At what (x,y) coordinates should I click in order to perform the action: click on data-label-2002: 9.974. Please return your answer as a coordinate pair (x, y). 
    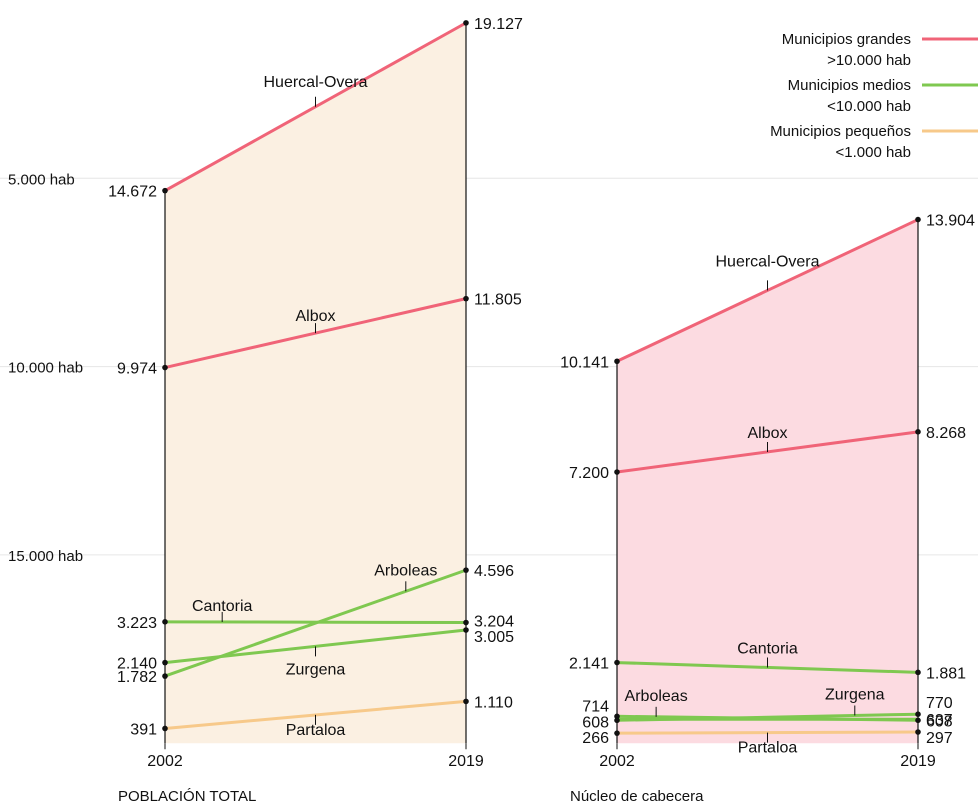
    Looking at the image, I should click on (137, 369).